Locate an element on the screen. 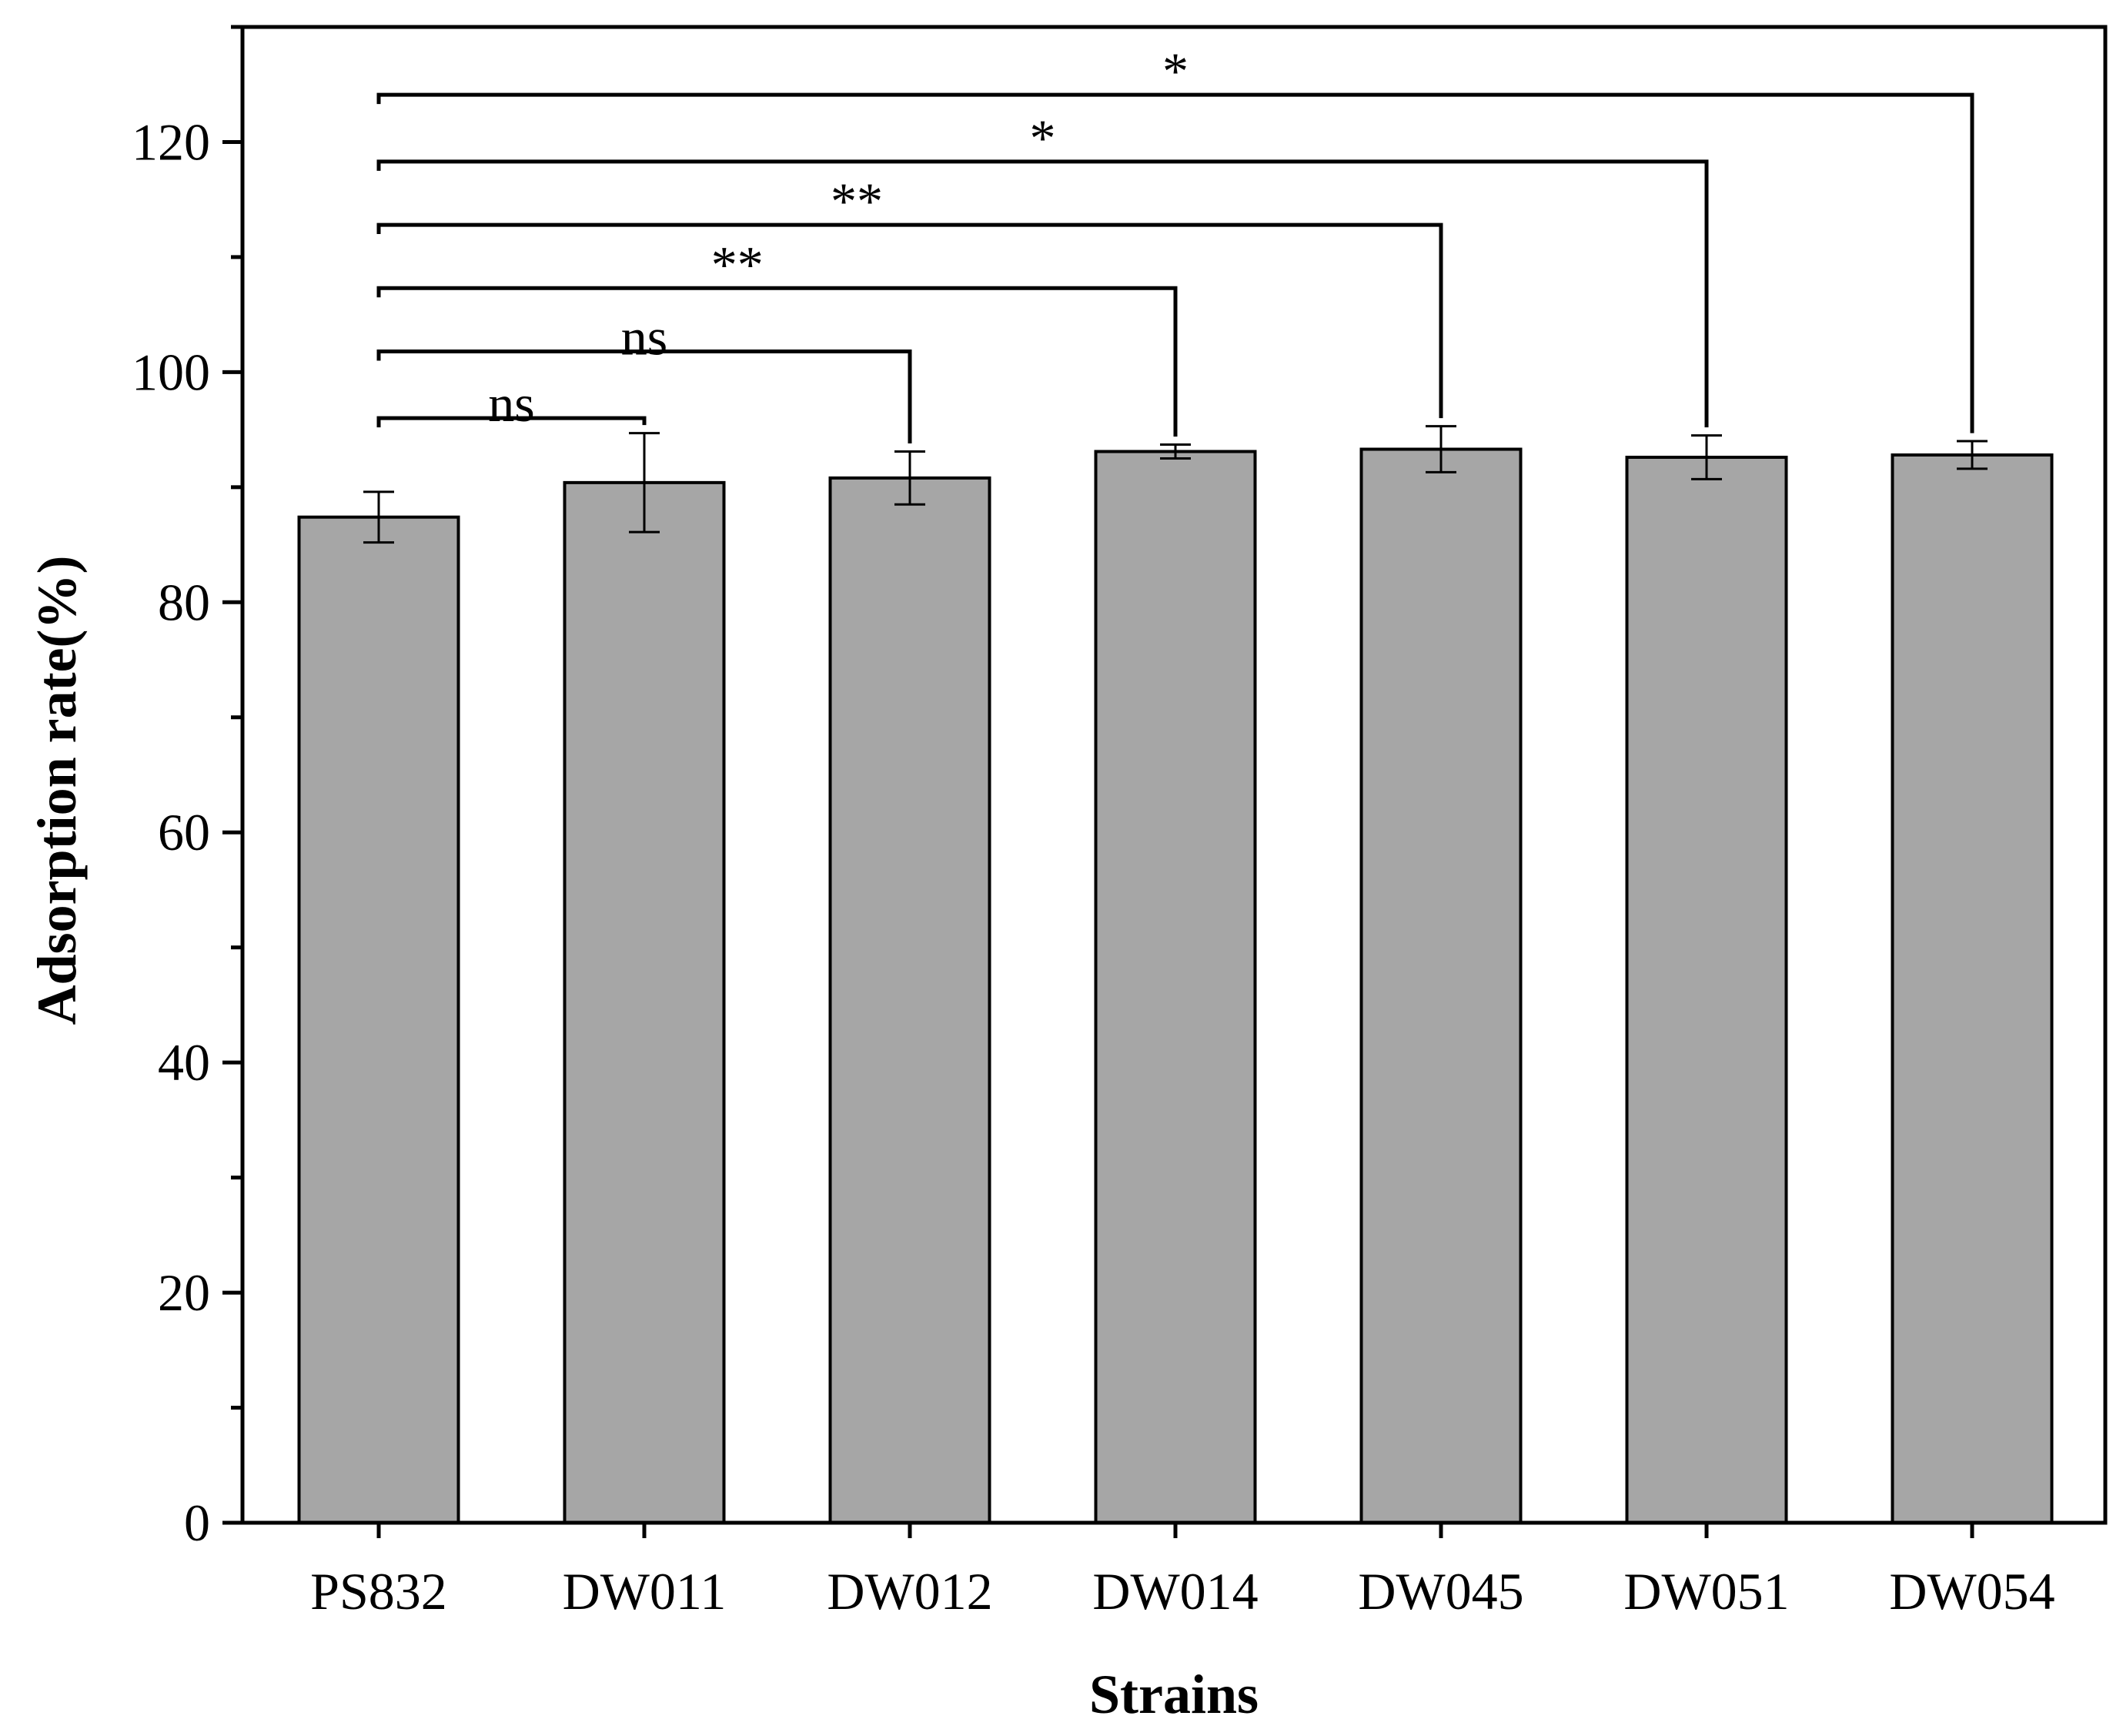  significance-bracket-dw011: ns is located at coordinates (511, 403).